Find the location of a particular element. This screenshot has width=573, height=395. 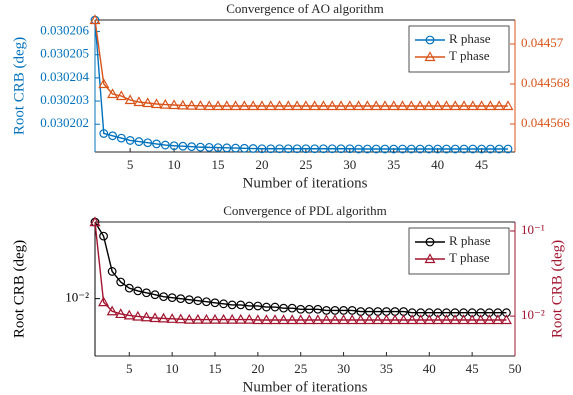

y2-tick-label: 0.04457 is located at coordinates (542, 42).